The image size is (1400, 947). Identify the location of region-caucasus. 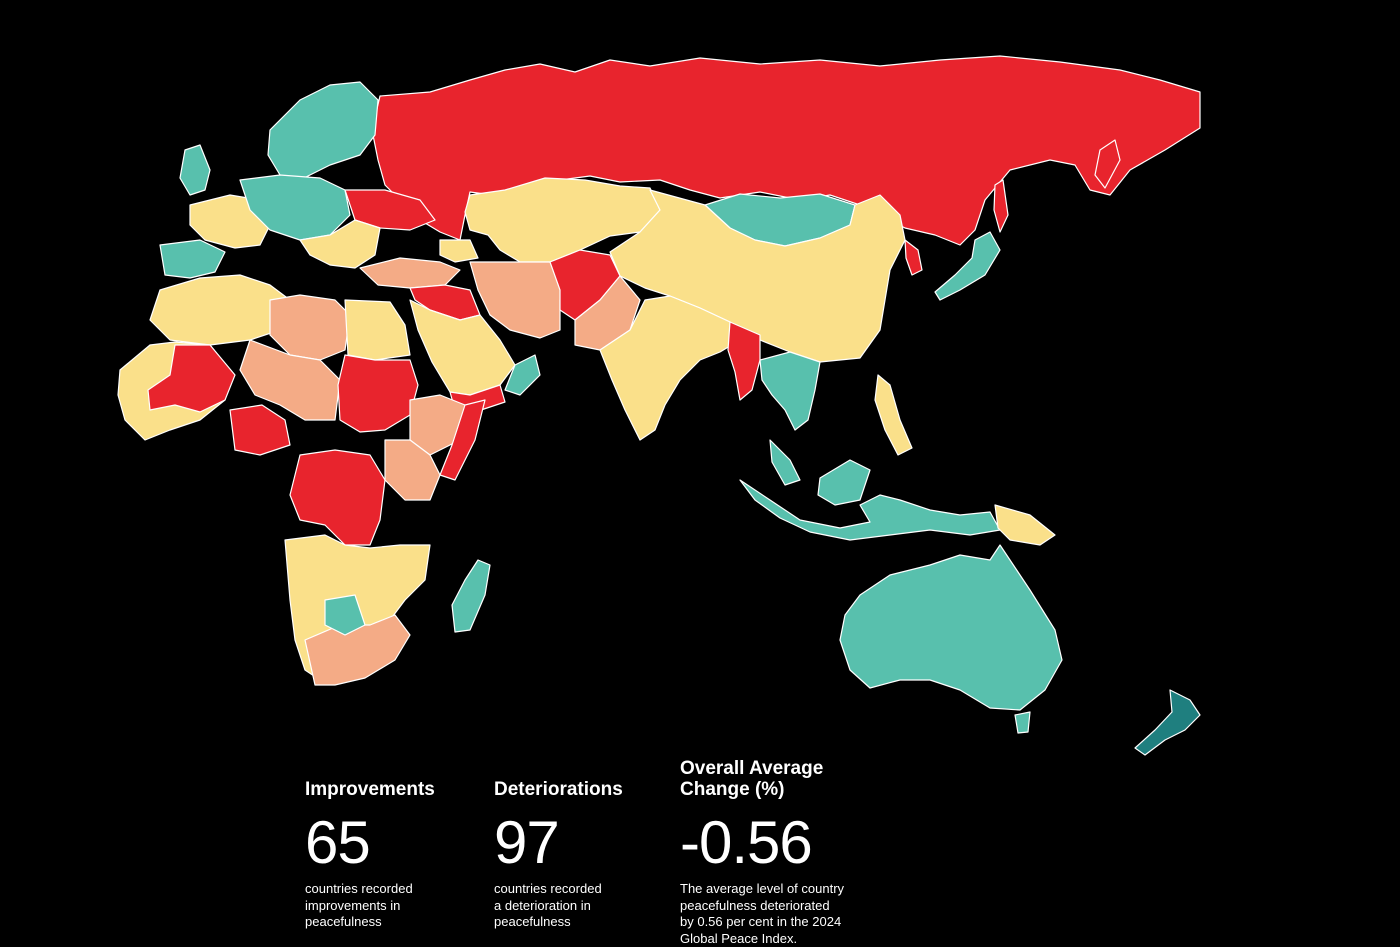
(459, 251).